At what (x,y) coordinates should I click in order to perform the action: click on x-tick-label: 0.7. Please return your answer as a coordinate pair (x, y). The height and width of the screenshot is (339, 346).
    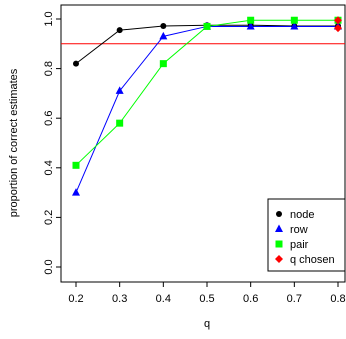
    Looking at the image, I should click on (294, 299).